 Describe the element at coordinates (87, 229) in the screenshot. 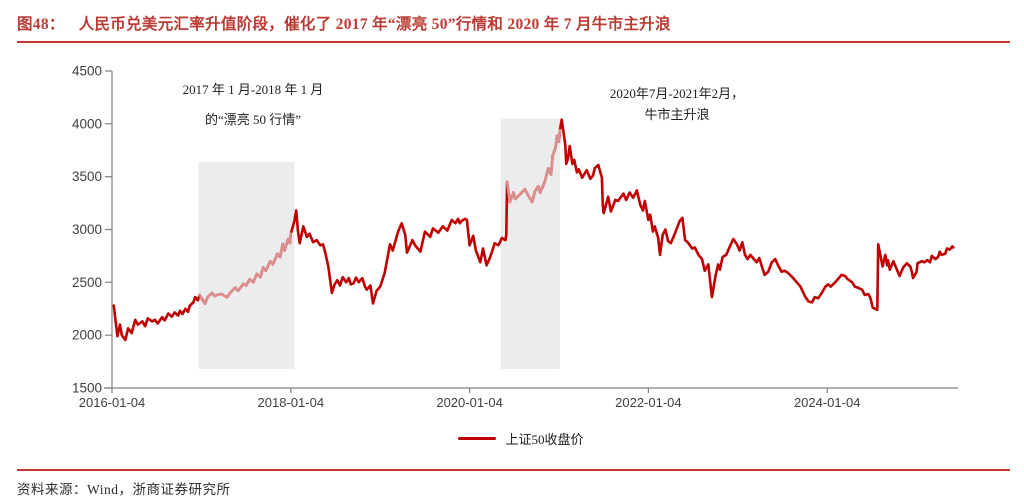

I see `y-tick-label: 3000` at that location.